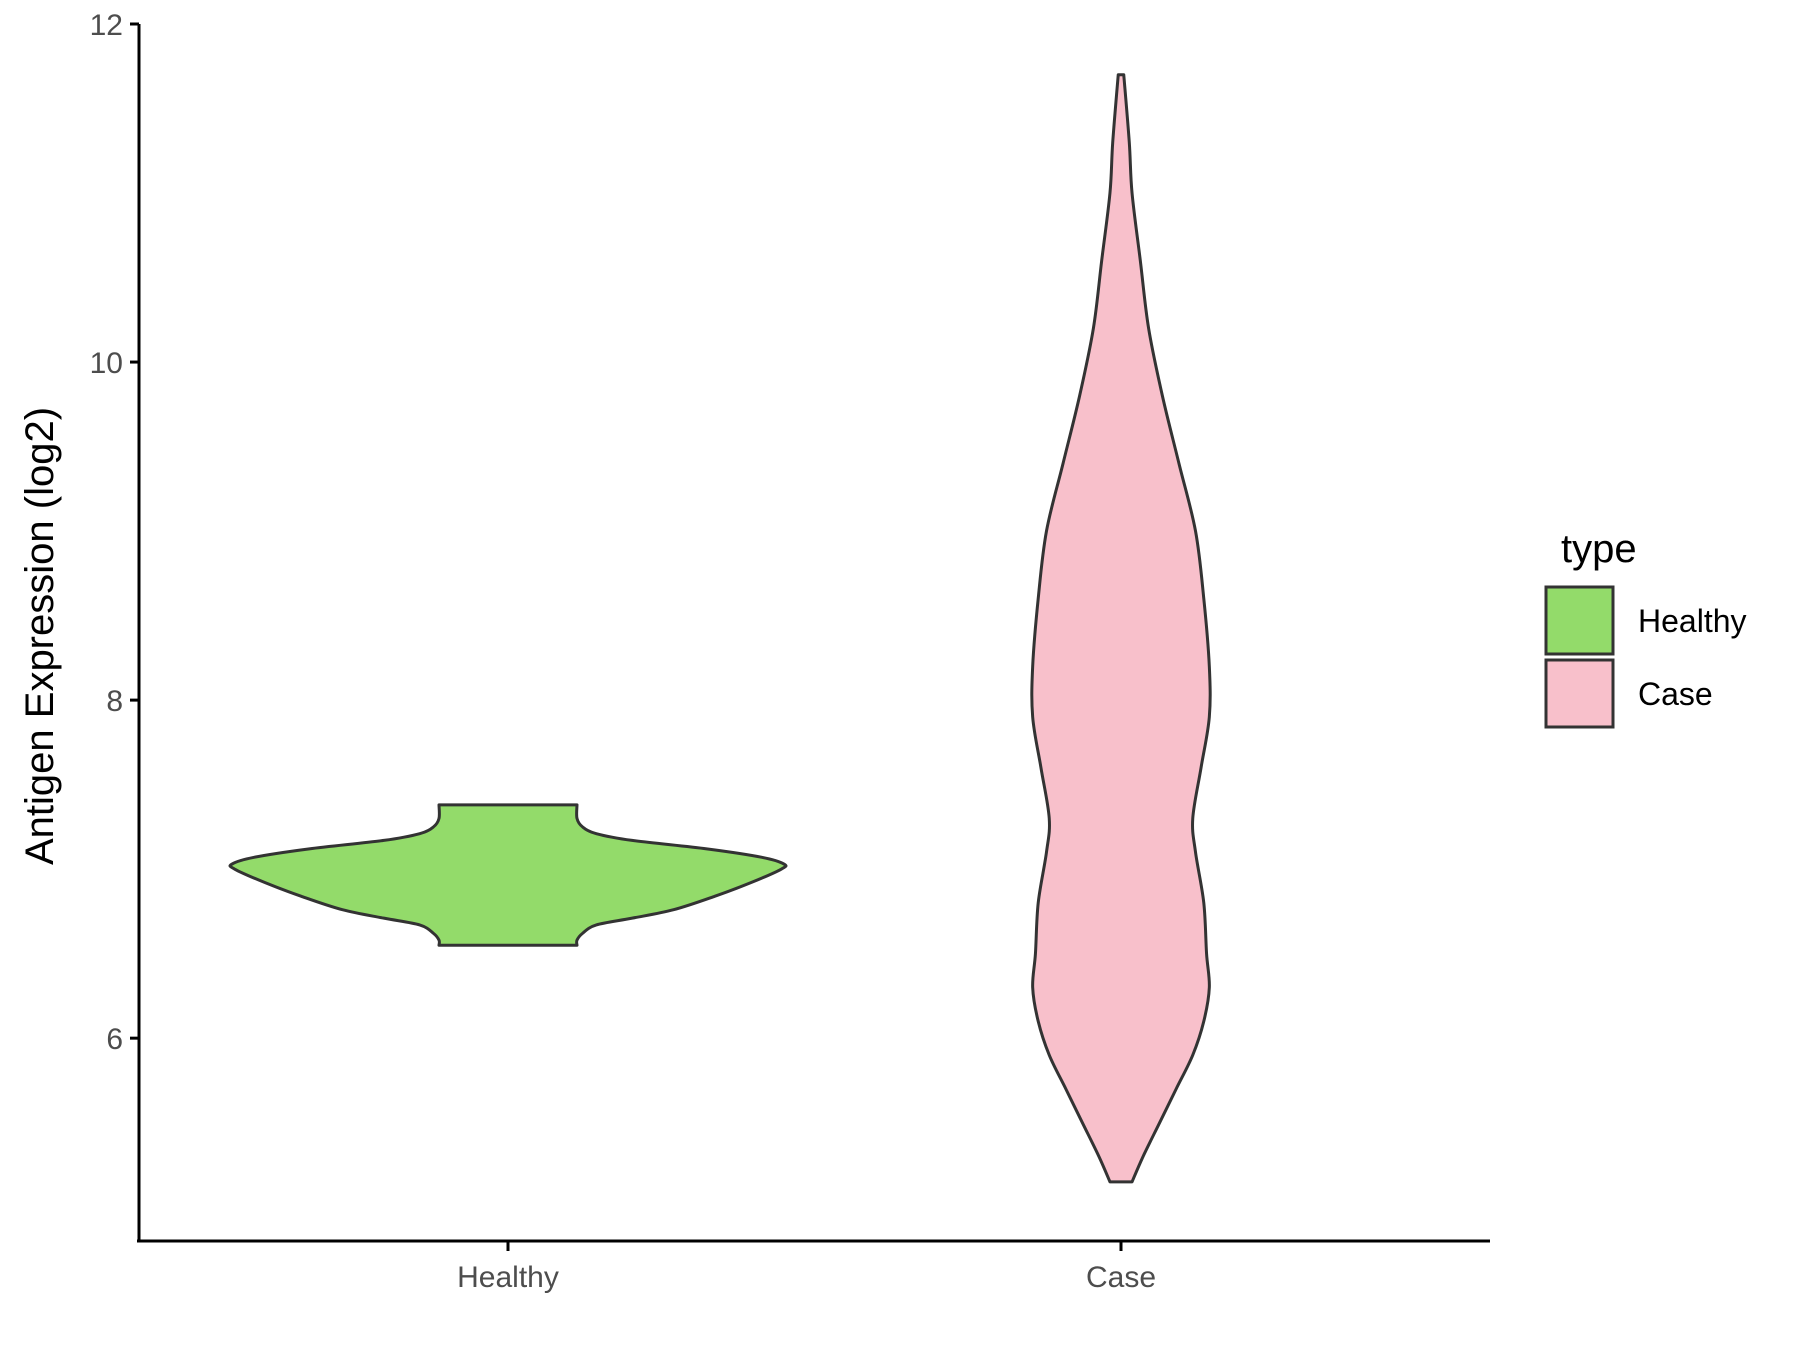 This screenshot has width=1800, height=1350. What do you see at coordinates (1121, 1277) in the screenshot?
I see `x-tick-label: Case` at bounding box center [1121, 1277].